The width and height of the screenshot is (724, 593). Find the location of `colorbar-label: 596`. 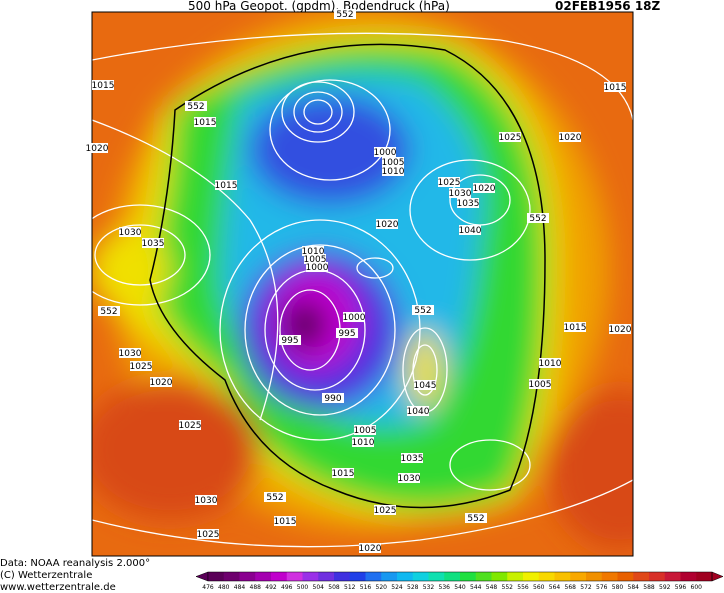

colorbar-label: 596 is located at coordinates (681, 587).